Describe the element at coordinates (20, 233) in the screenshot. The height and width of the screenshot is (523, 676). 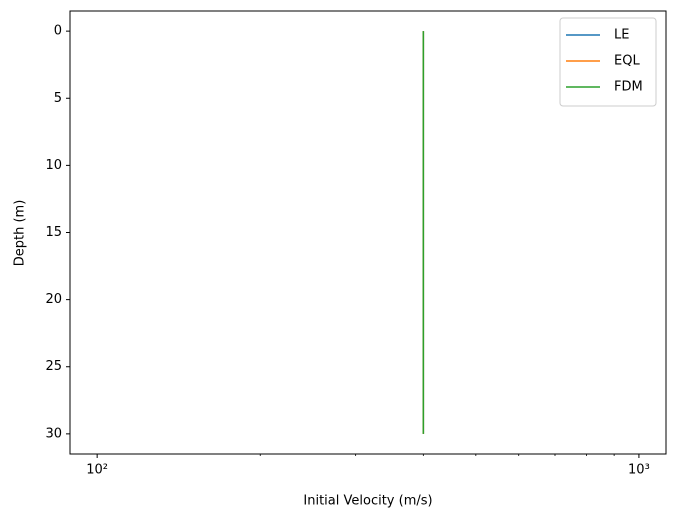
I see `y-axis-label: Depth (m)` at that location.